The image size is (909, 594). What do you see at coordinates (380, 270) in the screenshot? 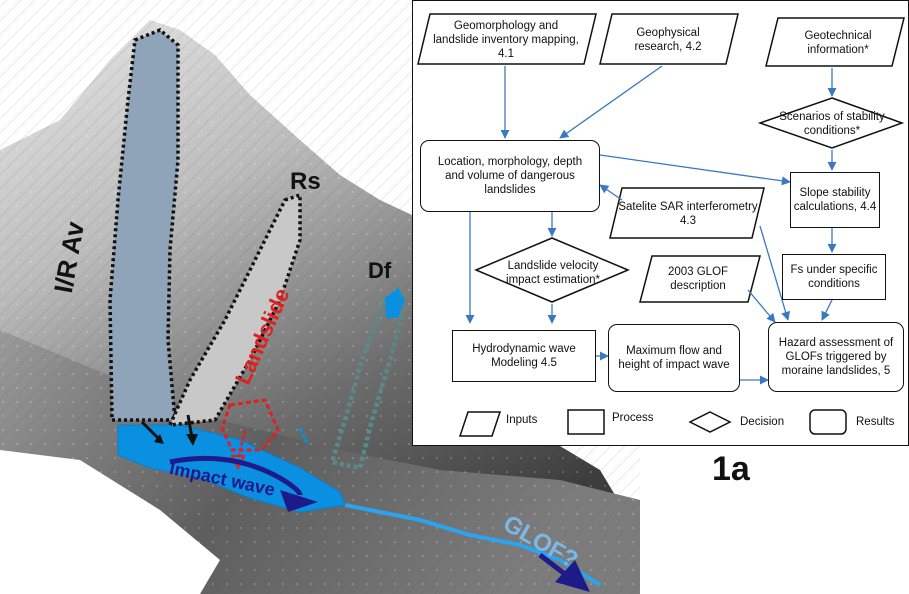
I see `df-label: Df` at bounding box center [380, 270].